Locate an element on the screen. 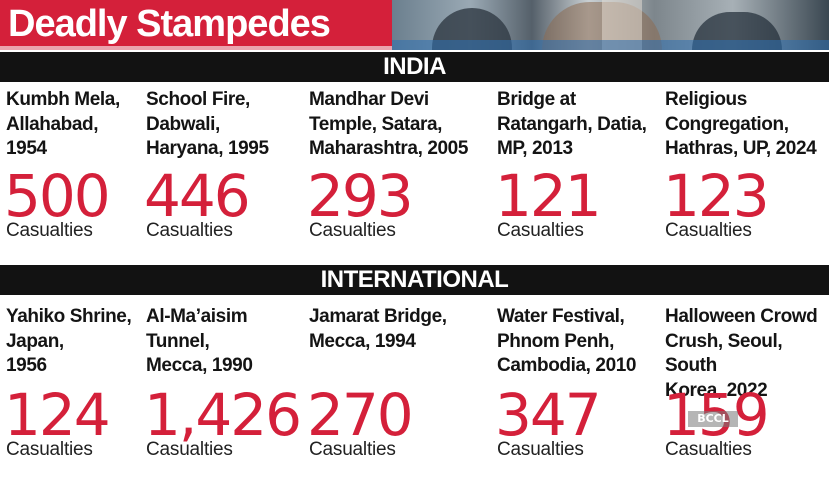 The width and height of the screenshot is (829, 487). casualty-count: 446 is located at coordinates (197, 196).